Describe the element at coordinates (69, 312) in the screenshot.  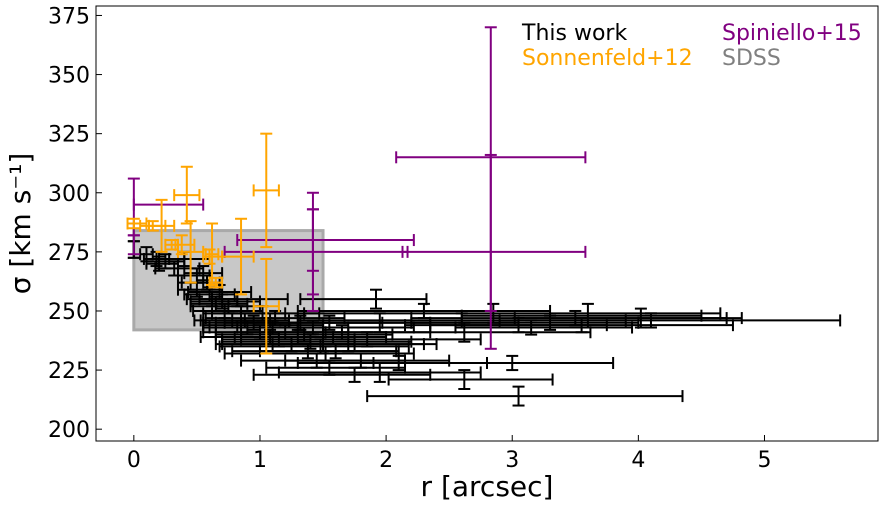
I see `y-tick-label: 250` at that location.